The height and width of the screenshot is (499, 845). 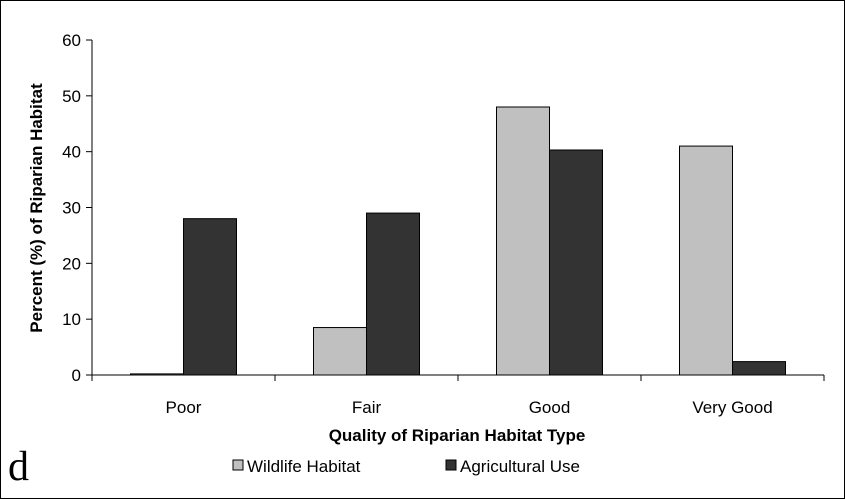 I want to click on y-axis-title: Percent (%) of Riparian Habitat, so click(x=36, y=208).